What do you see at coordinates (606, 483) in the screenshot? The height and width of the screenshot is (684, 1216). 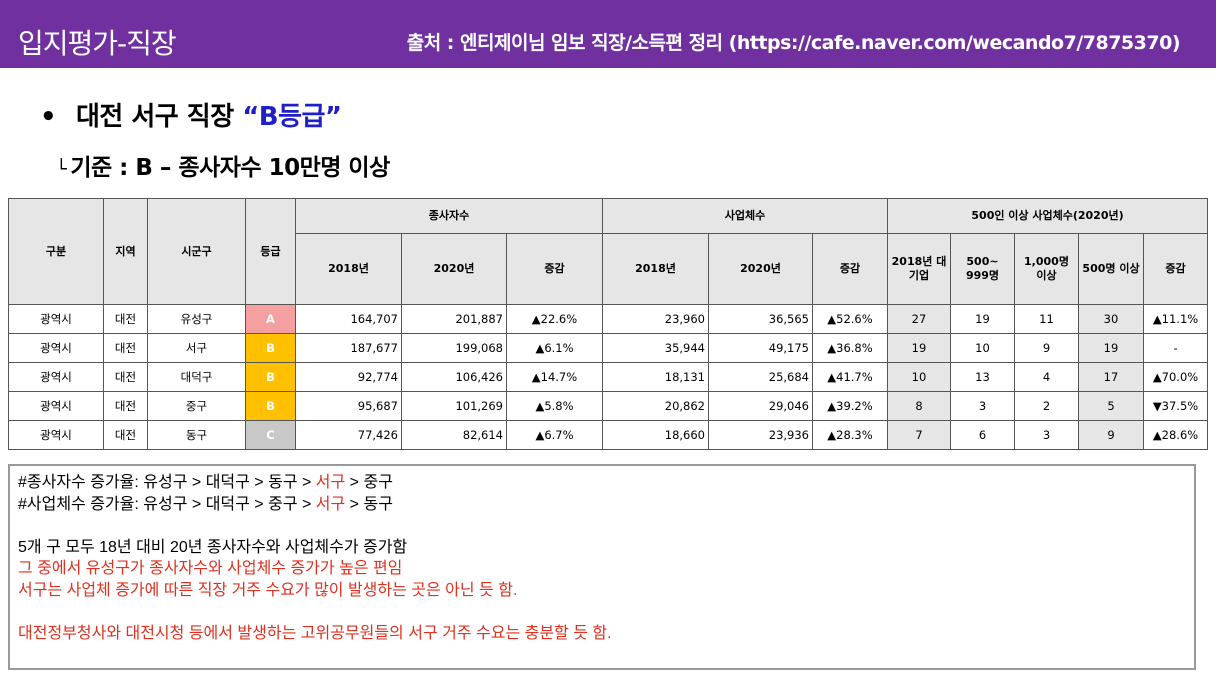 I see `emp-rank-line: #종사자수 증가율: 유성구 > 대덕구 > 동구 > 서구 > 중구` at bounding box center [606, 483].